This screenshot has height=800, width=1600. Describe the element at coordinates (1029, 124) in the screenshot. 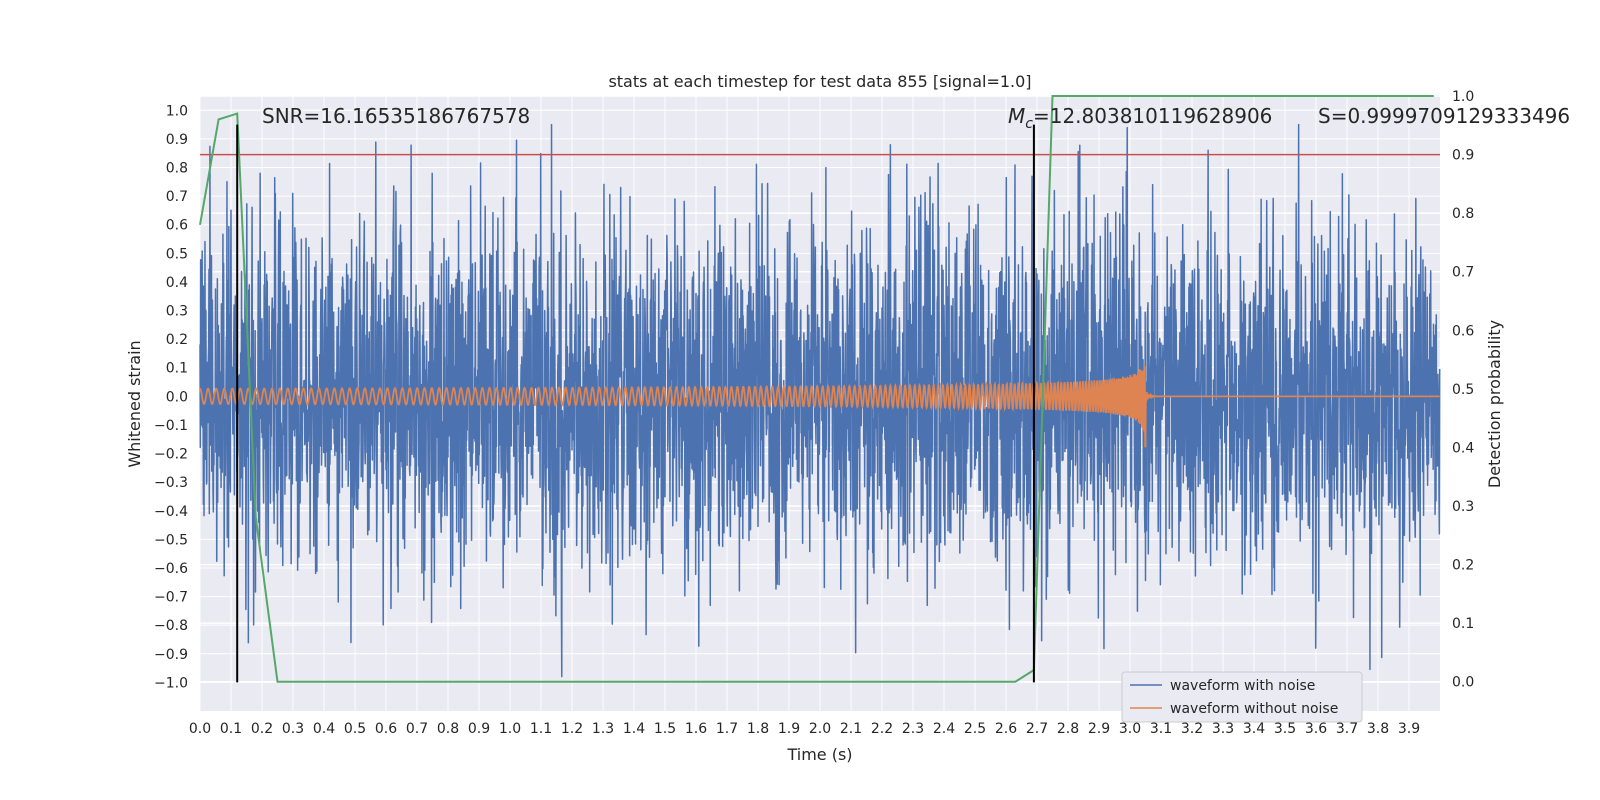

I see `chirp-mass-subscript: c` at that location.